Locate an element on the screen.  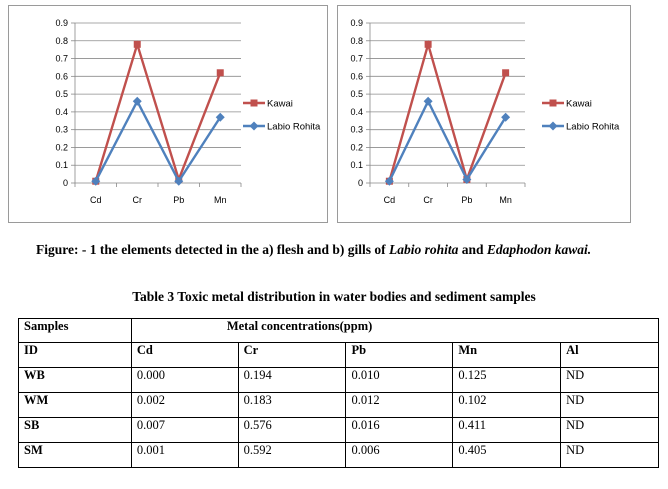
column-header: ID is located at coordinates (75, 355).